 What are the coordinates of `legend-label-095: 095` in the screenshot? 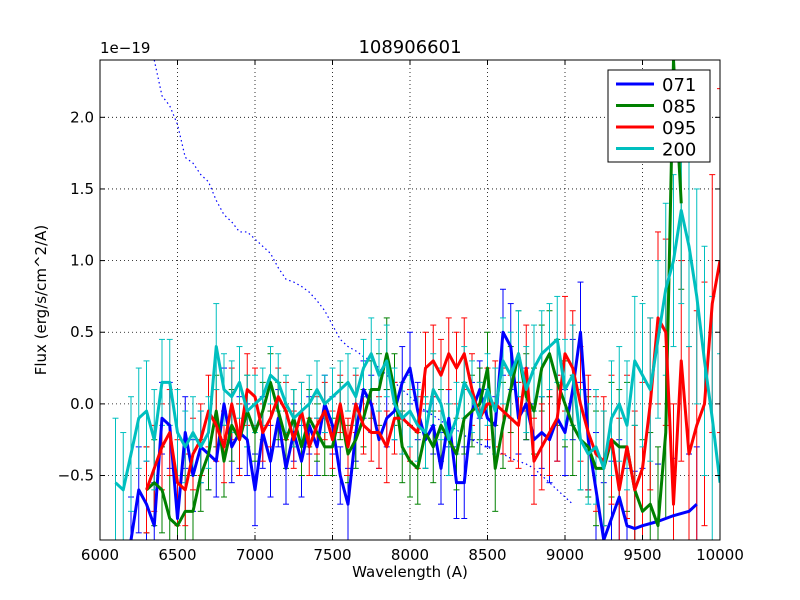 It's located at (679, 128).